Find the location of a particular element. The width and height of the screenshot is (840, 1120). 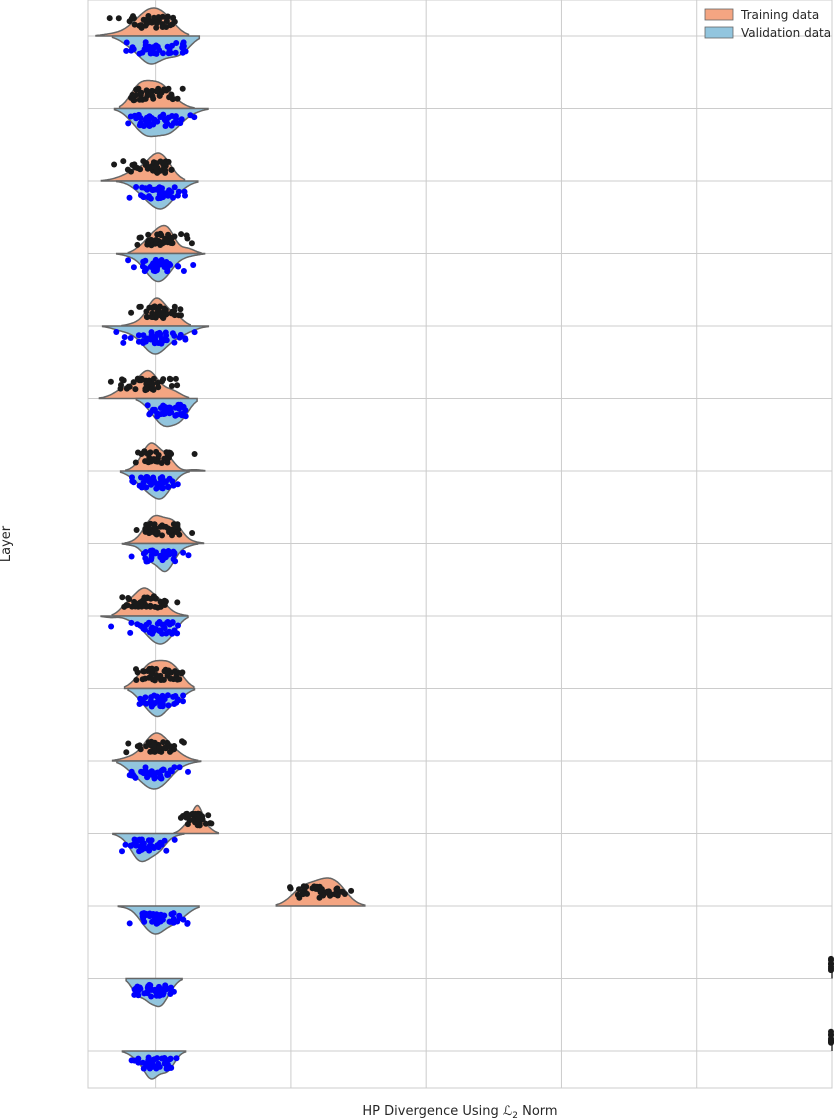

validation-violin is located at coordinates (160, 267).